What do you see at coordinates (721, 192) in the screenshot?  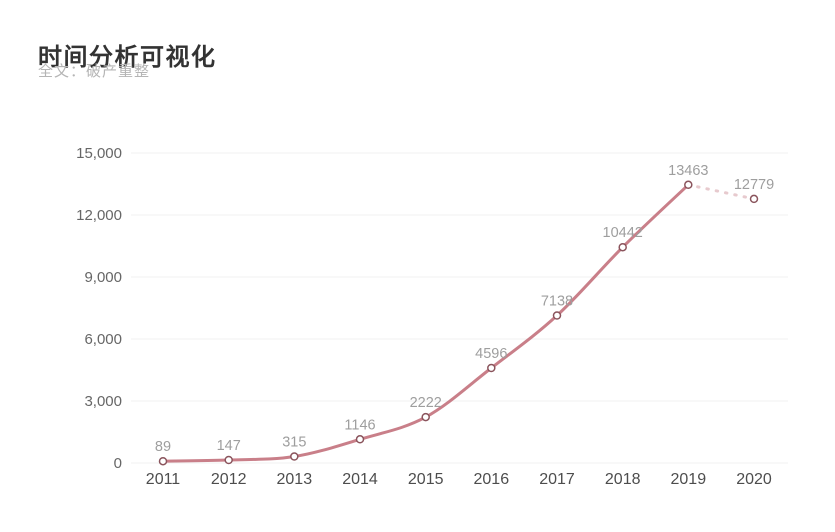 I see `series-line-dashed-forecast` at bounding box center [721, 192].